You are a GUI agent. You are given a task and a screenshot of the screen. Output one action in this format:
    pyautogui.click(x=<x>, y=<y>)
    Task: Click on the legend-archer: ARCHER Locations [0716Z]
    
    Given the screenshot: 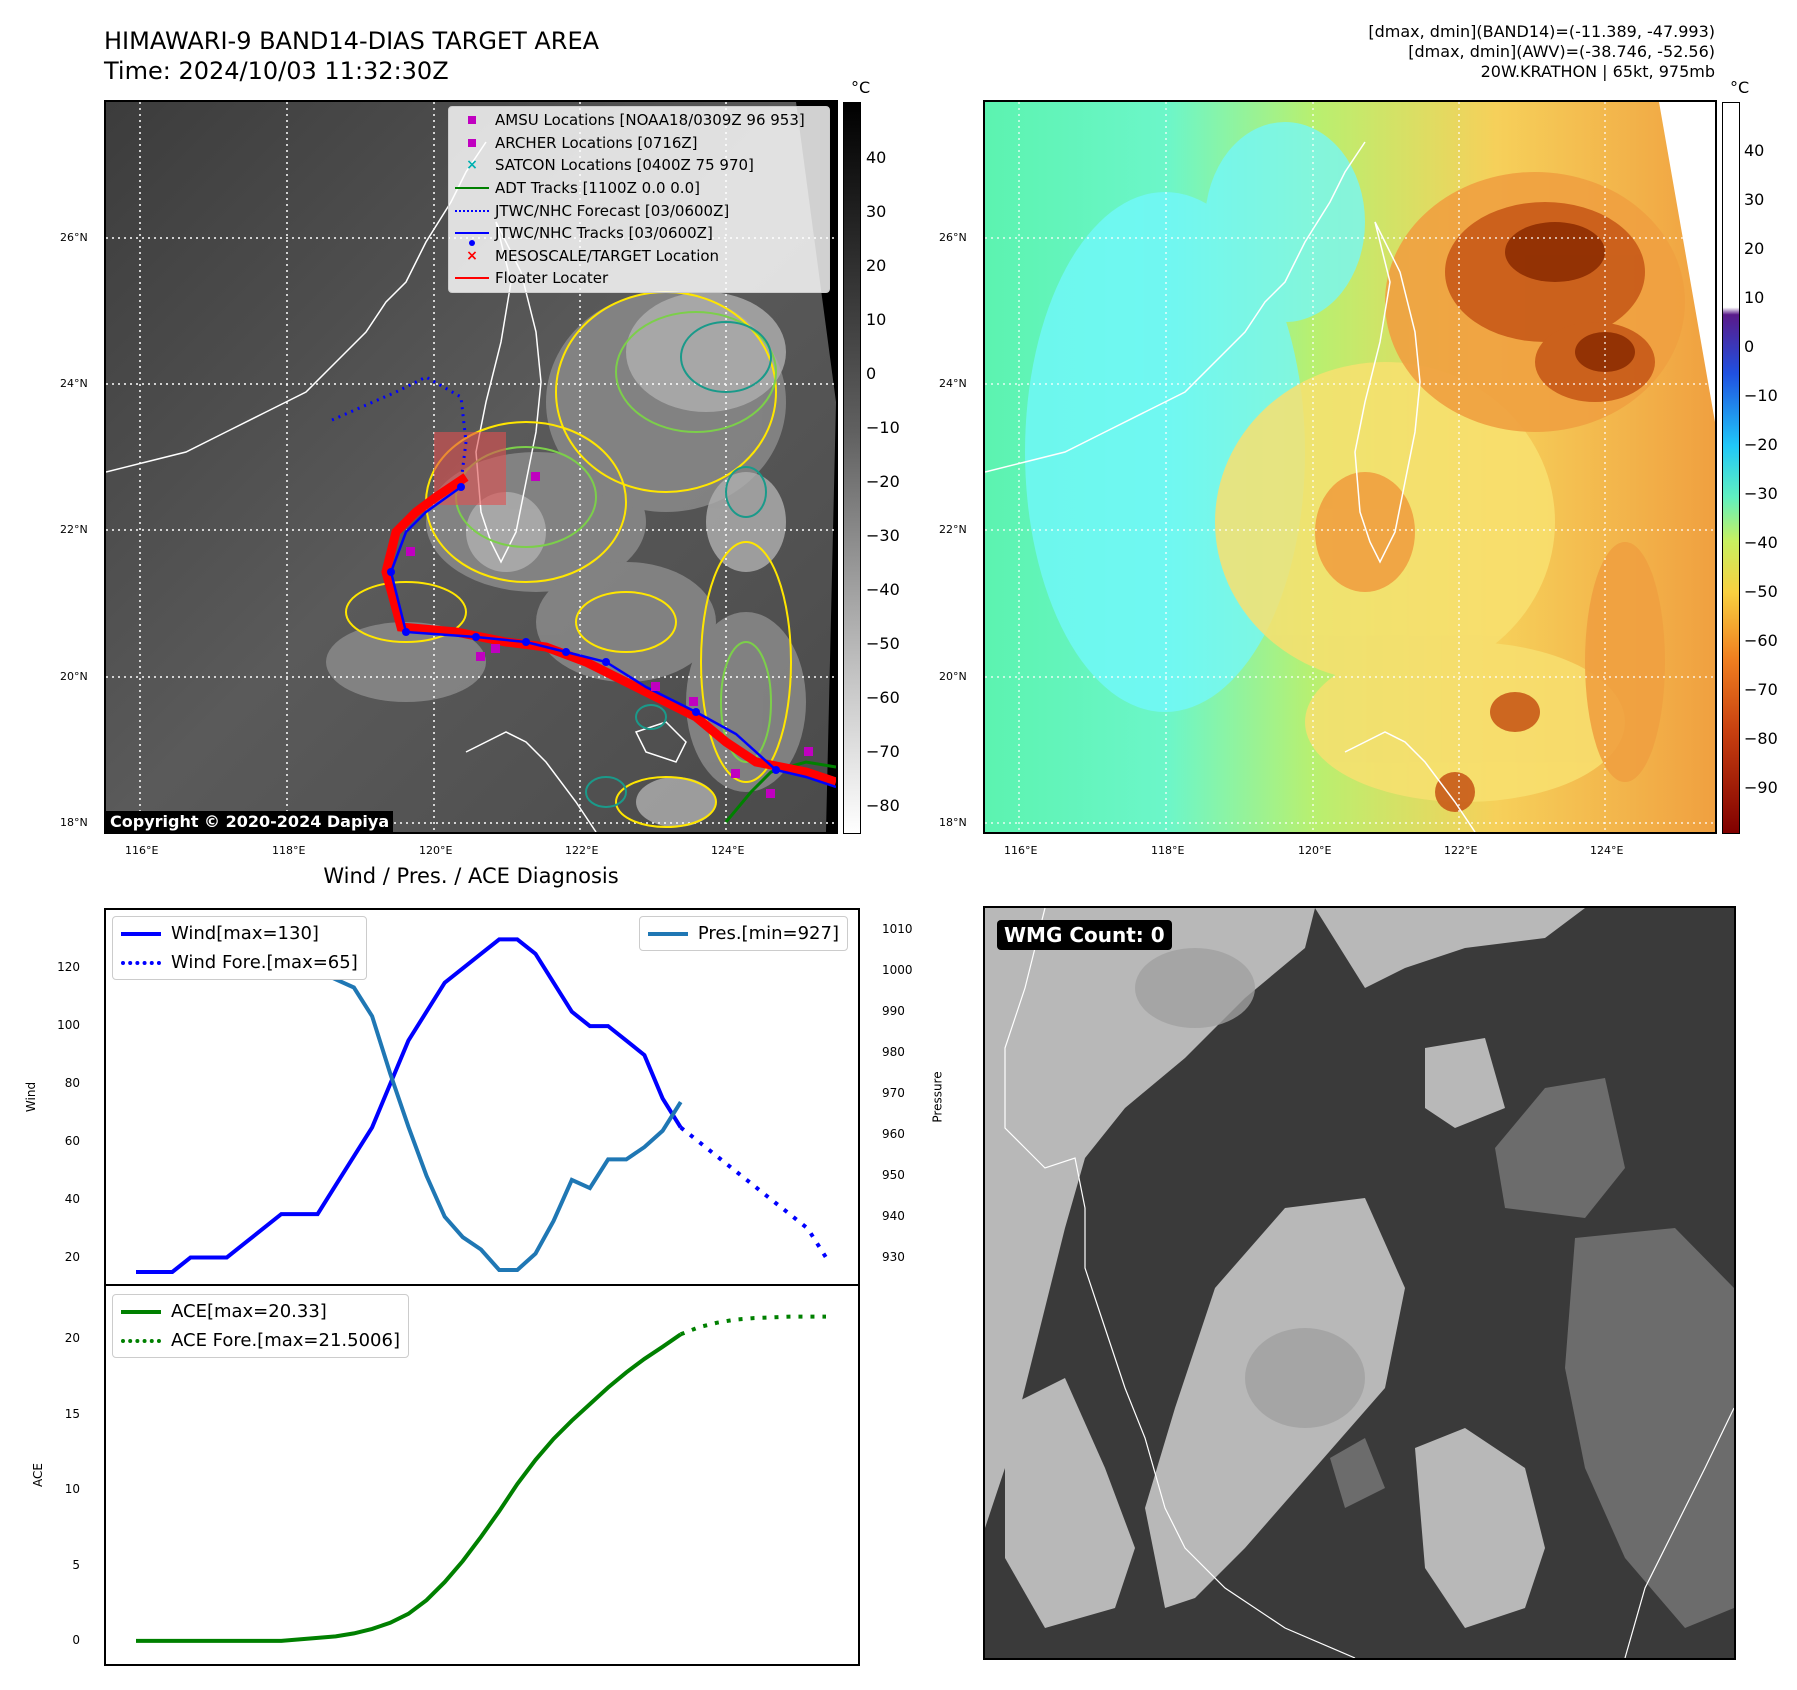 What is the action you would take?
    pyautogui.click(x=639, y=143)
    